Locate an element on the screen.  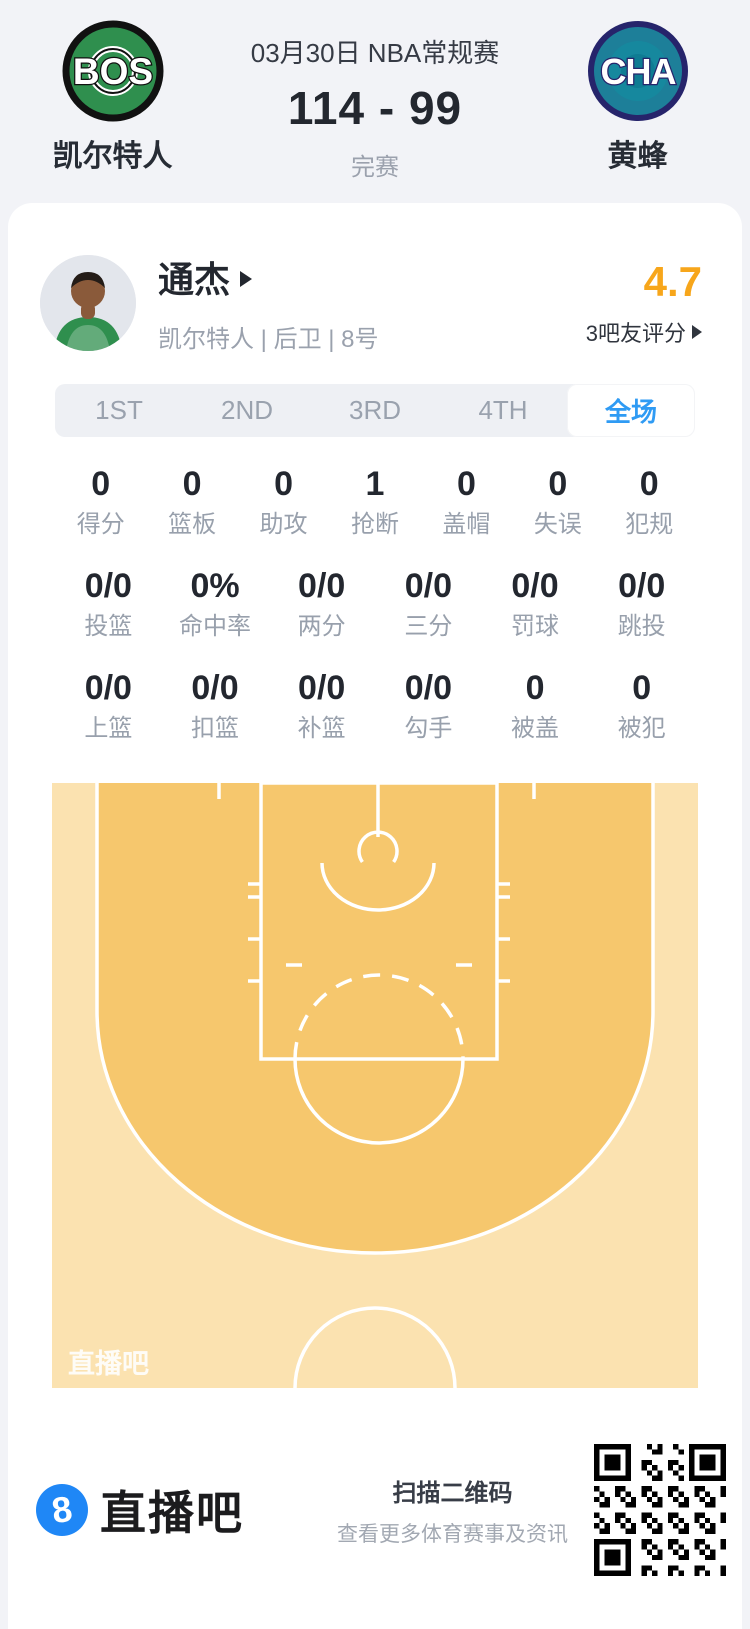
stat-rebounds: 0 篮板 is located at coordinates (192, 501).